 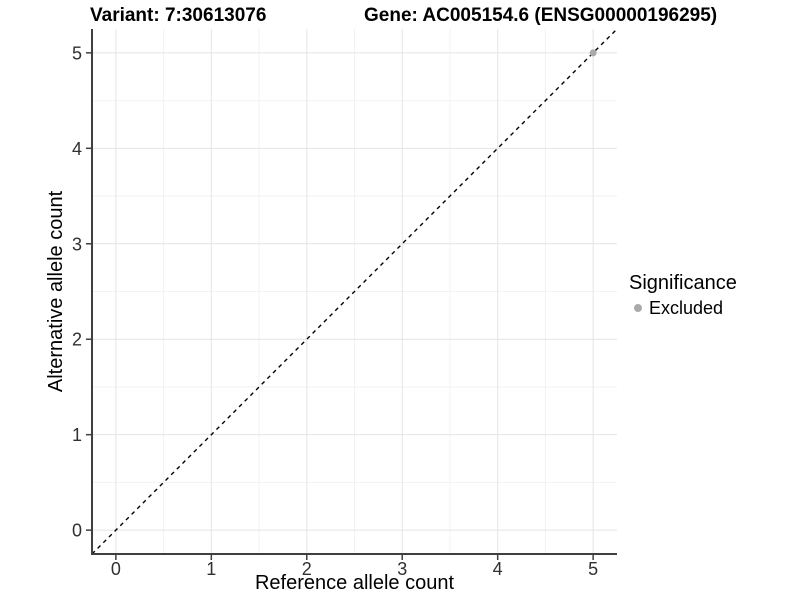 I want to click on x-tick-label: 5, so click(x=593, y=569).